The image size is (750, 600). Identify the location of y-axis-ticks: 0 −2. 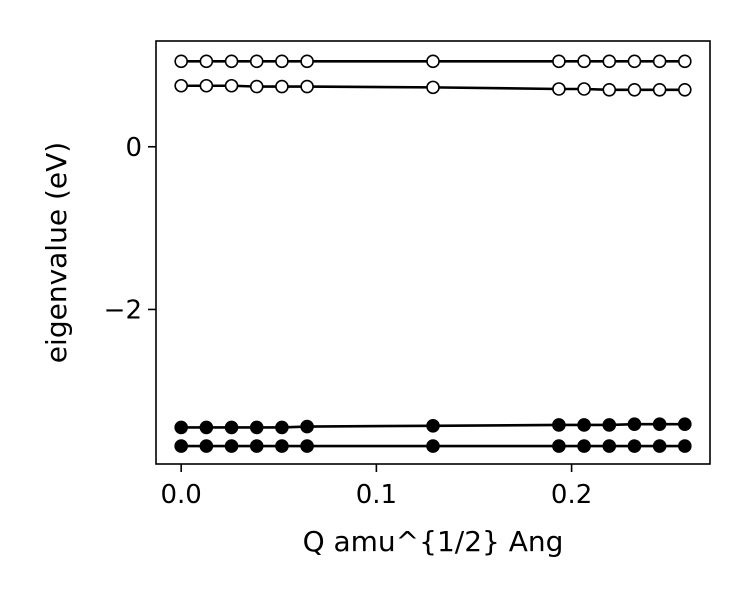
(130, 229).